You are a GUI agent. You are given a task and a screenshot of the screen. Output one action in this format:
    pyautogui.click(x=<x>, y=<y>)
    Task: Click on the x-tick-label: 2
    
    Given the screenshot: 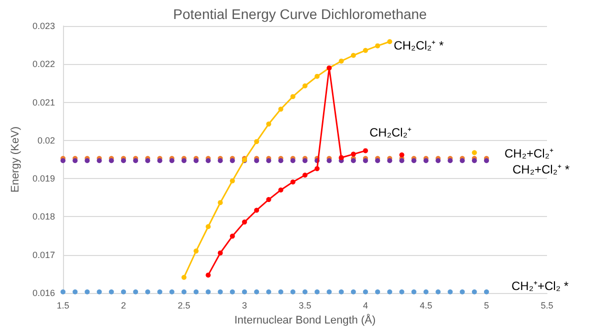 What is the action you would take?
    pyautogui.click(x=123, y=305)
    